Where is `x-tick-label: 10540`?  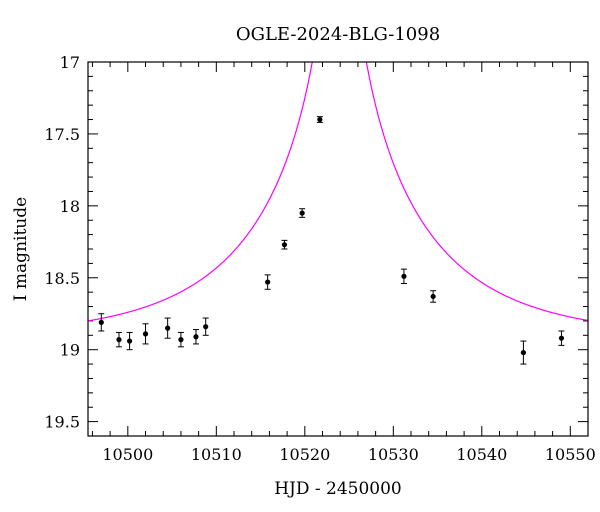
x-tick-label: 10540 is located at coordinates (481, 454).